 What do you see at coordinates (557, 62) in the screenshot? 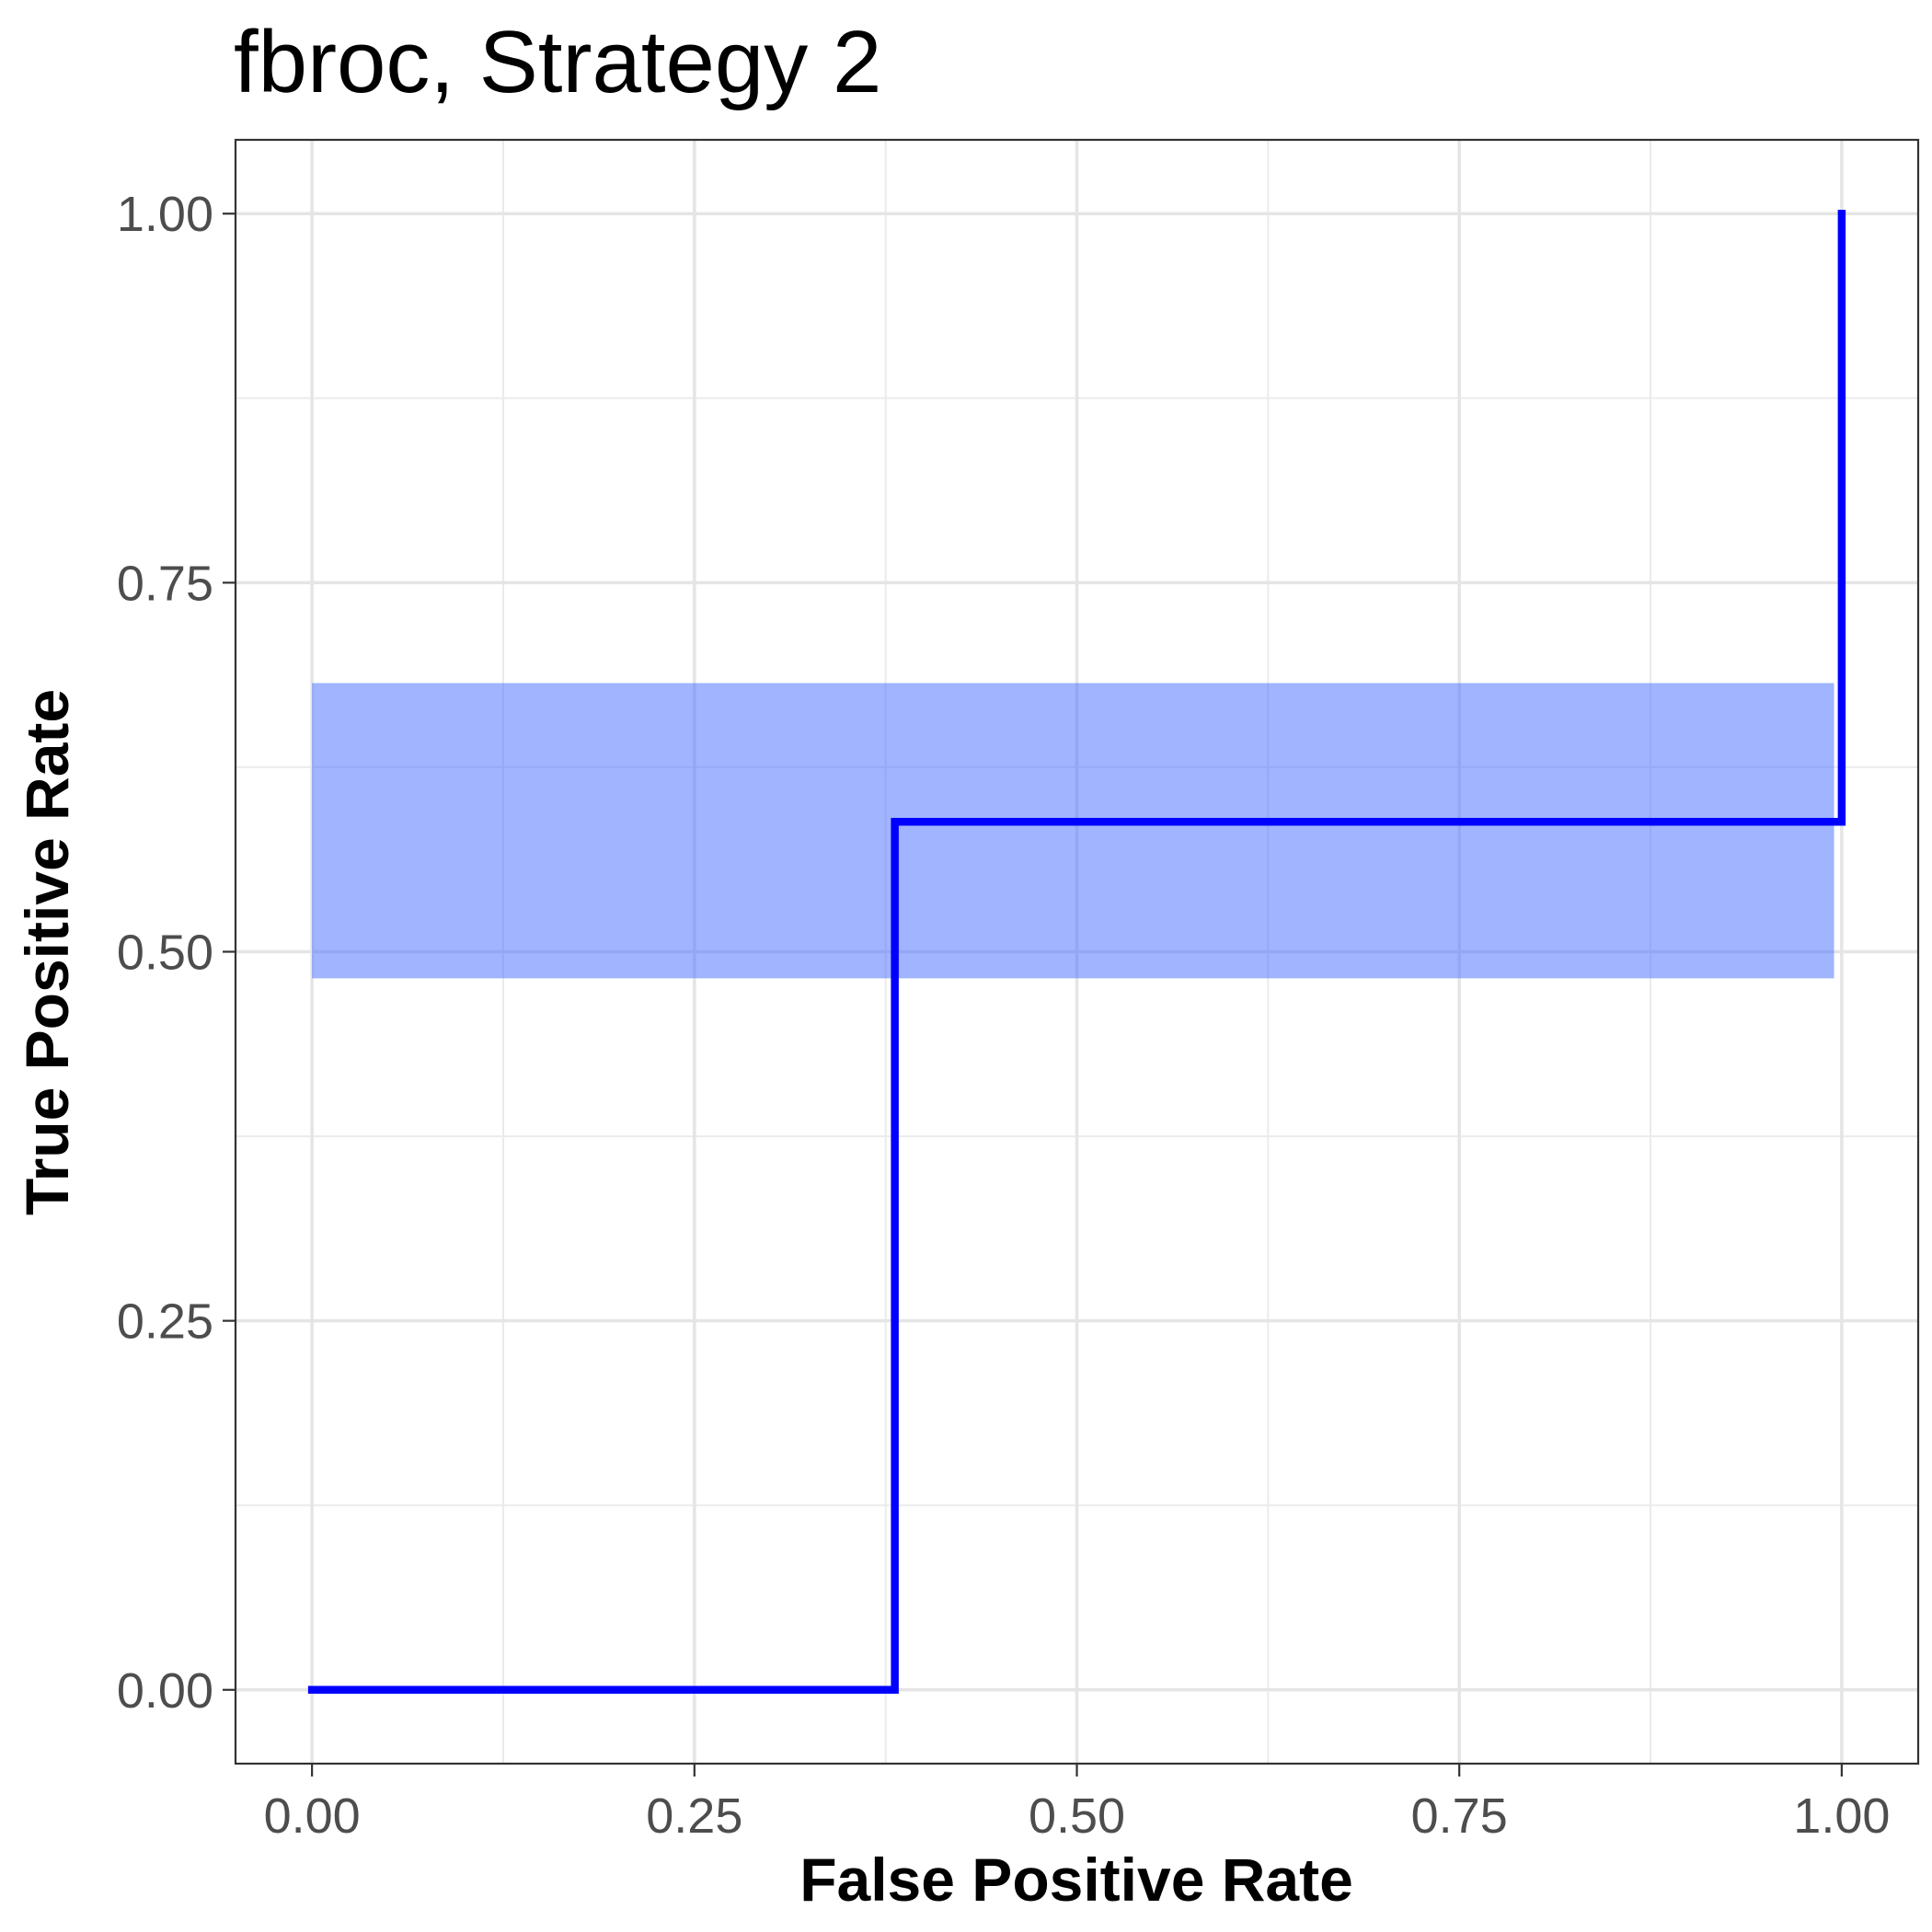
I see `chart-title: fbroc, Strategy 2` at bounding box center [557, 62].